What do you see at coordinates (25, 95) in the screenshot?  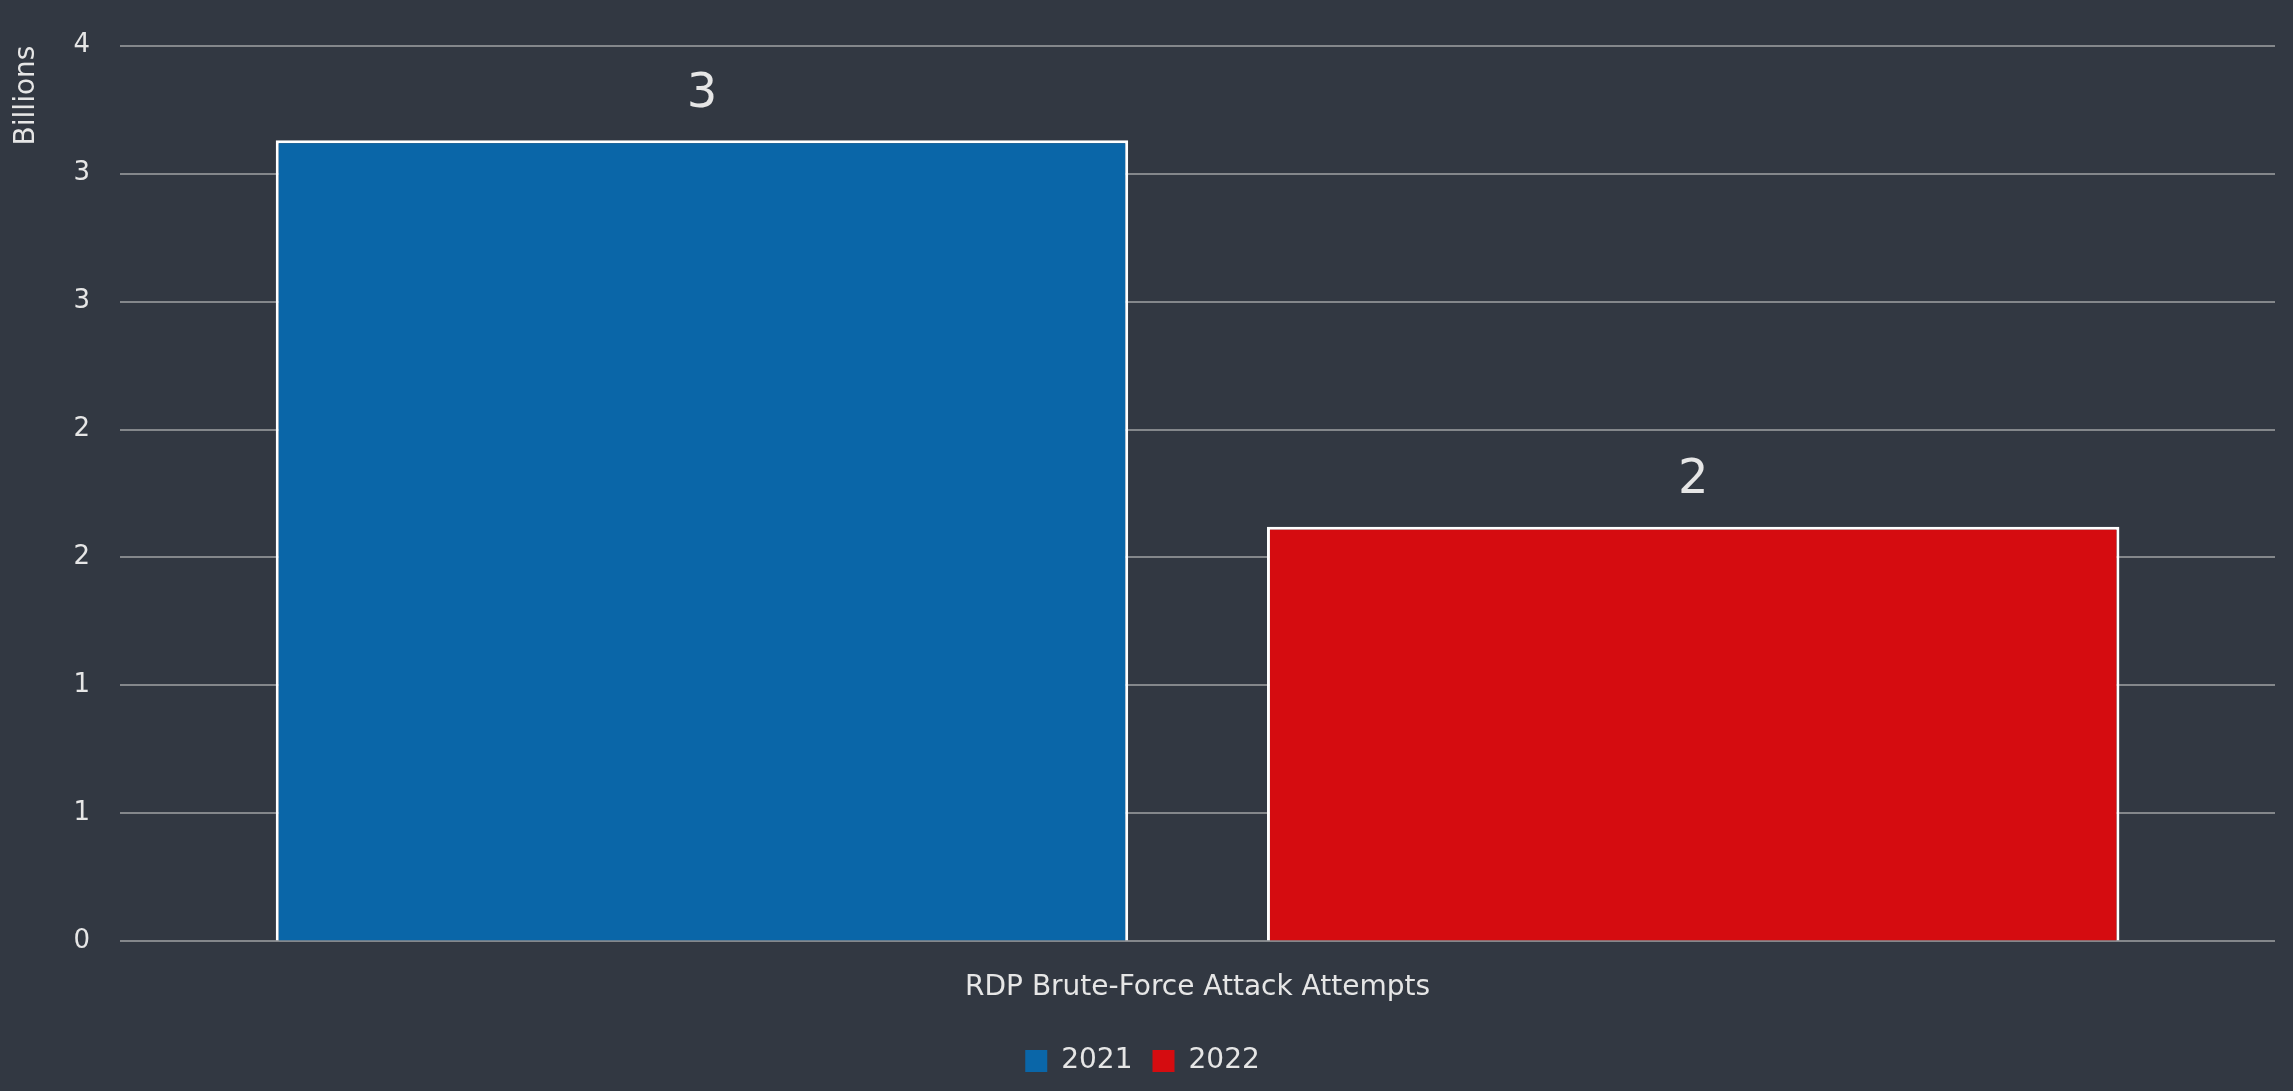 I see `y-axis-title: Billions` at bounding box center [25, 95].